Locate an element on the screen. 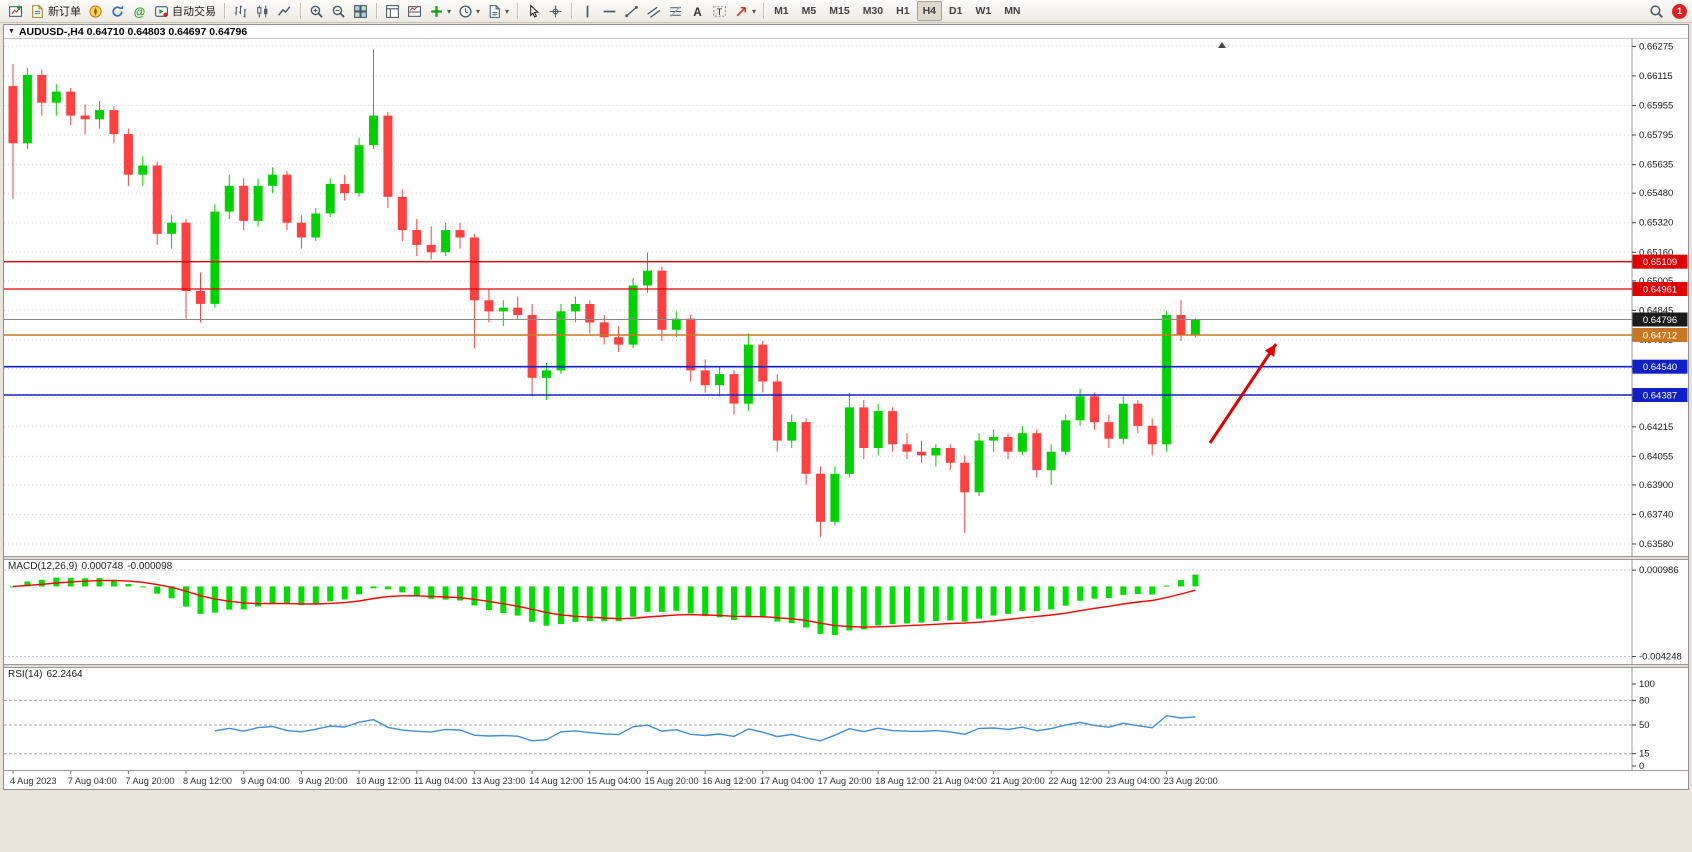 The height and width of the screenshot is (852, 1692). toolbar-button-data-window is located at coordinates (392, 11).